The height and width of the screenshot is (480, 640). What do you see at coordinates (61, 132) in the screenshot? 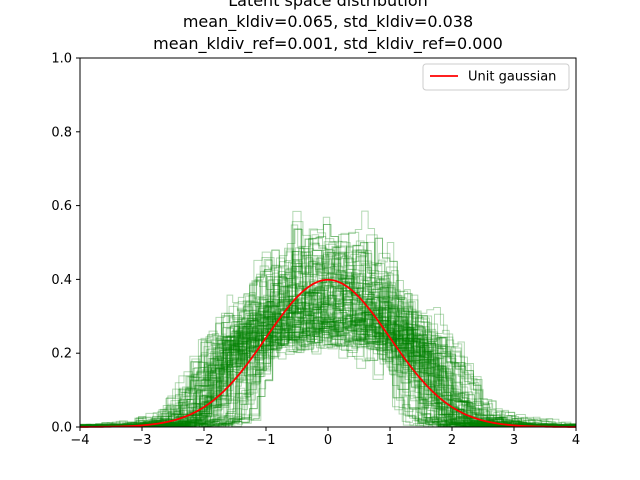
I see `y-tick-label: 0.8` at bounding box center [61, 132].